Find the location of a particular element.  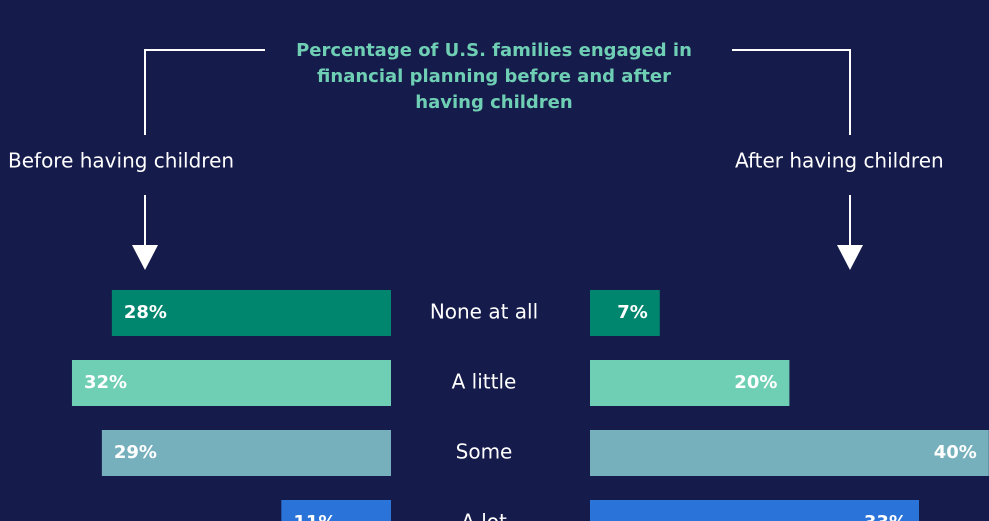

category-label: None at all is located at coordinates (484, 312).